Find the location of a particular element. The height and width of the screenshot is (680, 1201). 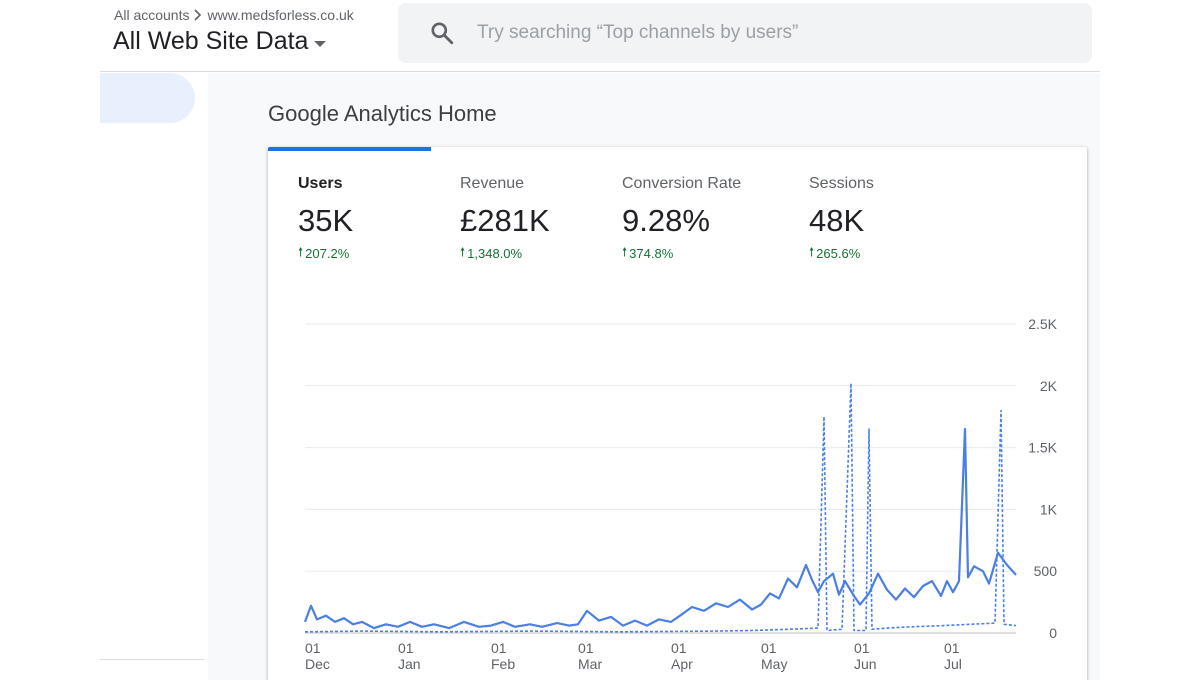

metric-change-value: 207.2% is located at coordinates (327, 253).